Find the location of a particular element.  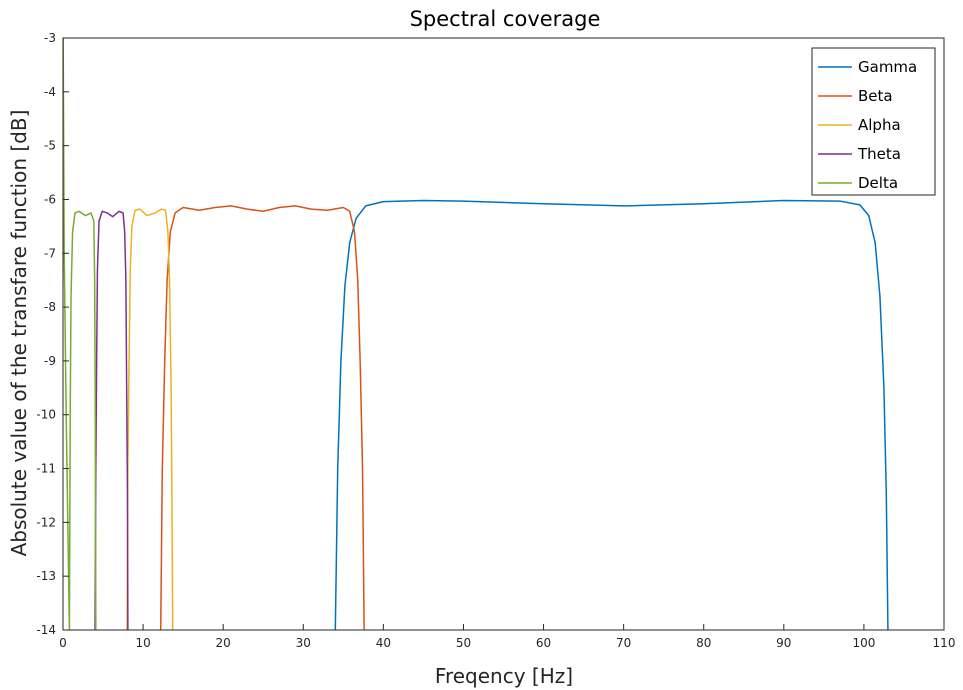

x-axis-label: Freqency [Hz] is located at coordinates (504, 676).